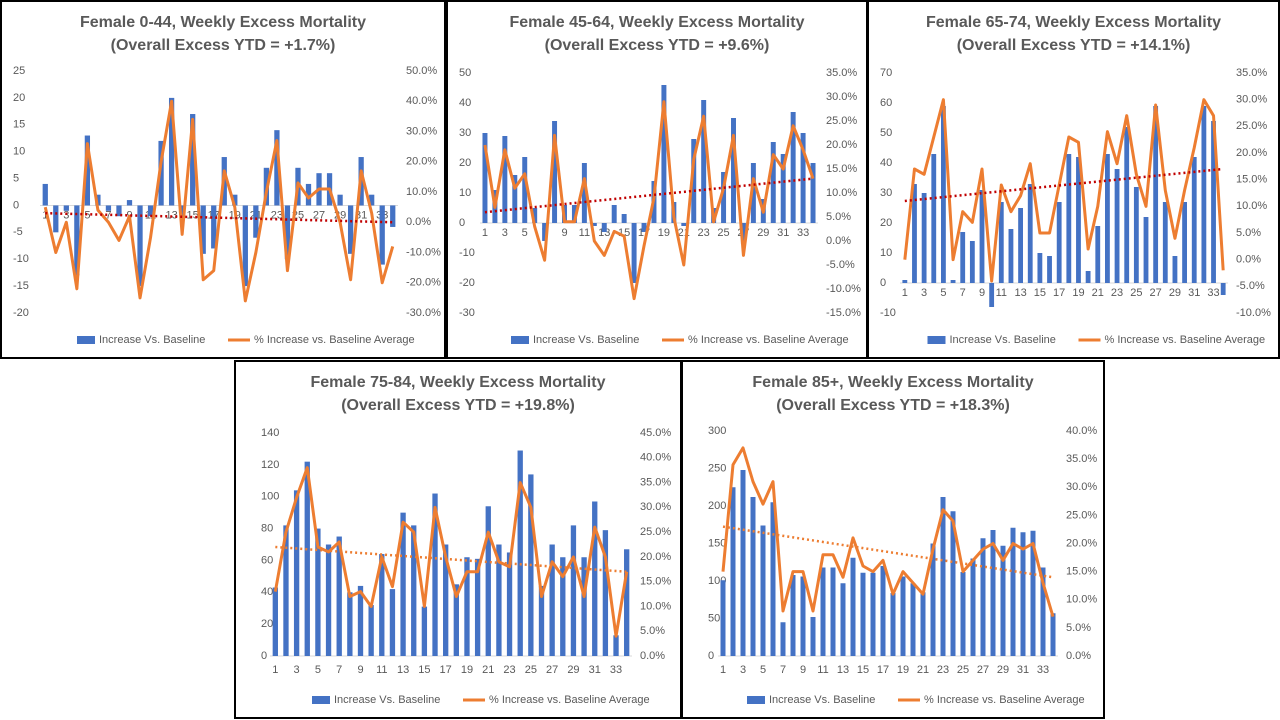  What do you see at coordinates (1081, 600) in the screenshot?
I see `y2-tick-label: 10.0%` at bounding box center [1081, 600].